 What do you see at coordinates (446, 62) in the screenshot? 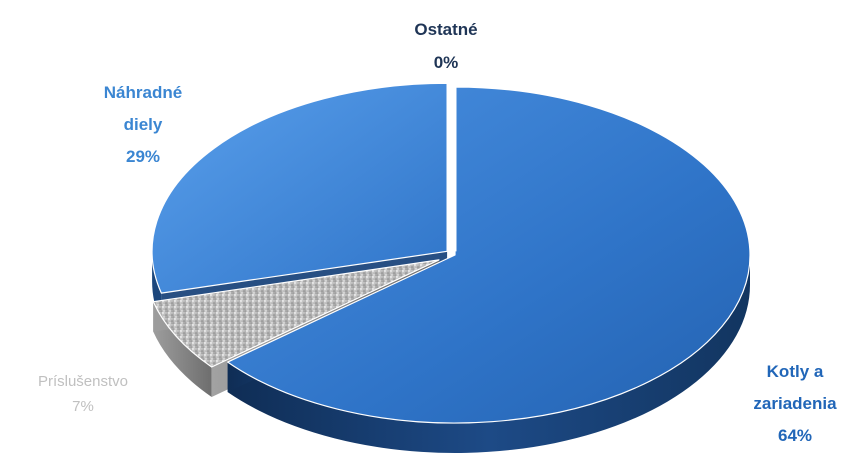
I see `slice-label-value-3: 0%` at bounding box center [446, 62].